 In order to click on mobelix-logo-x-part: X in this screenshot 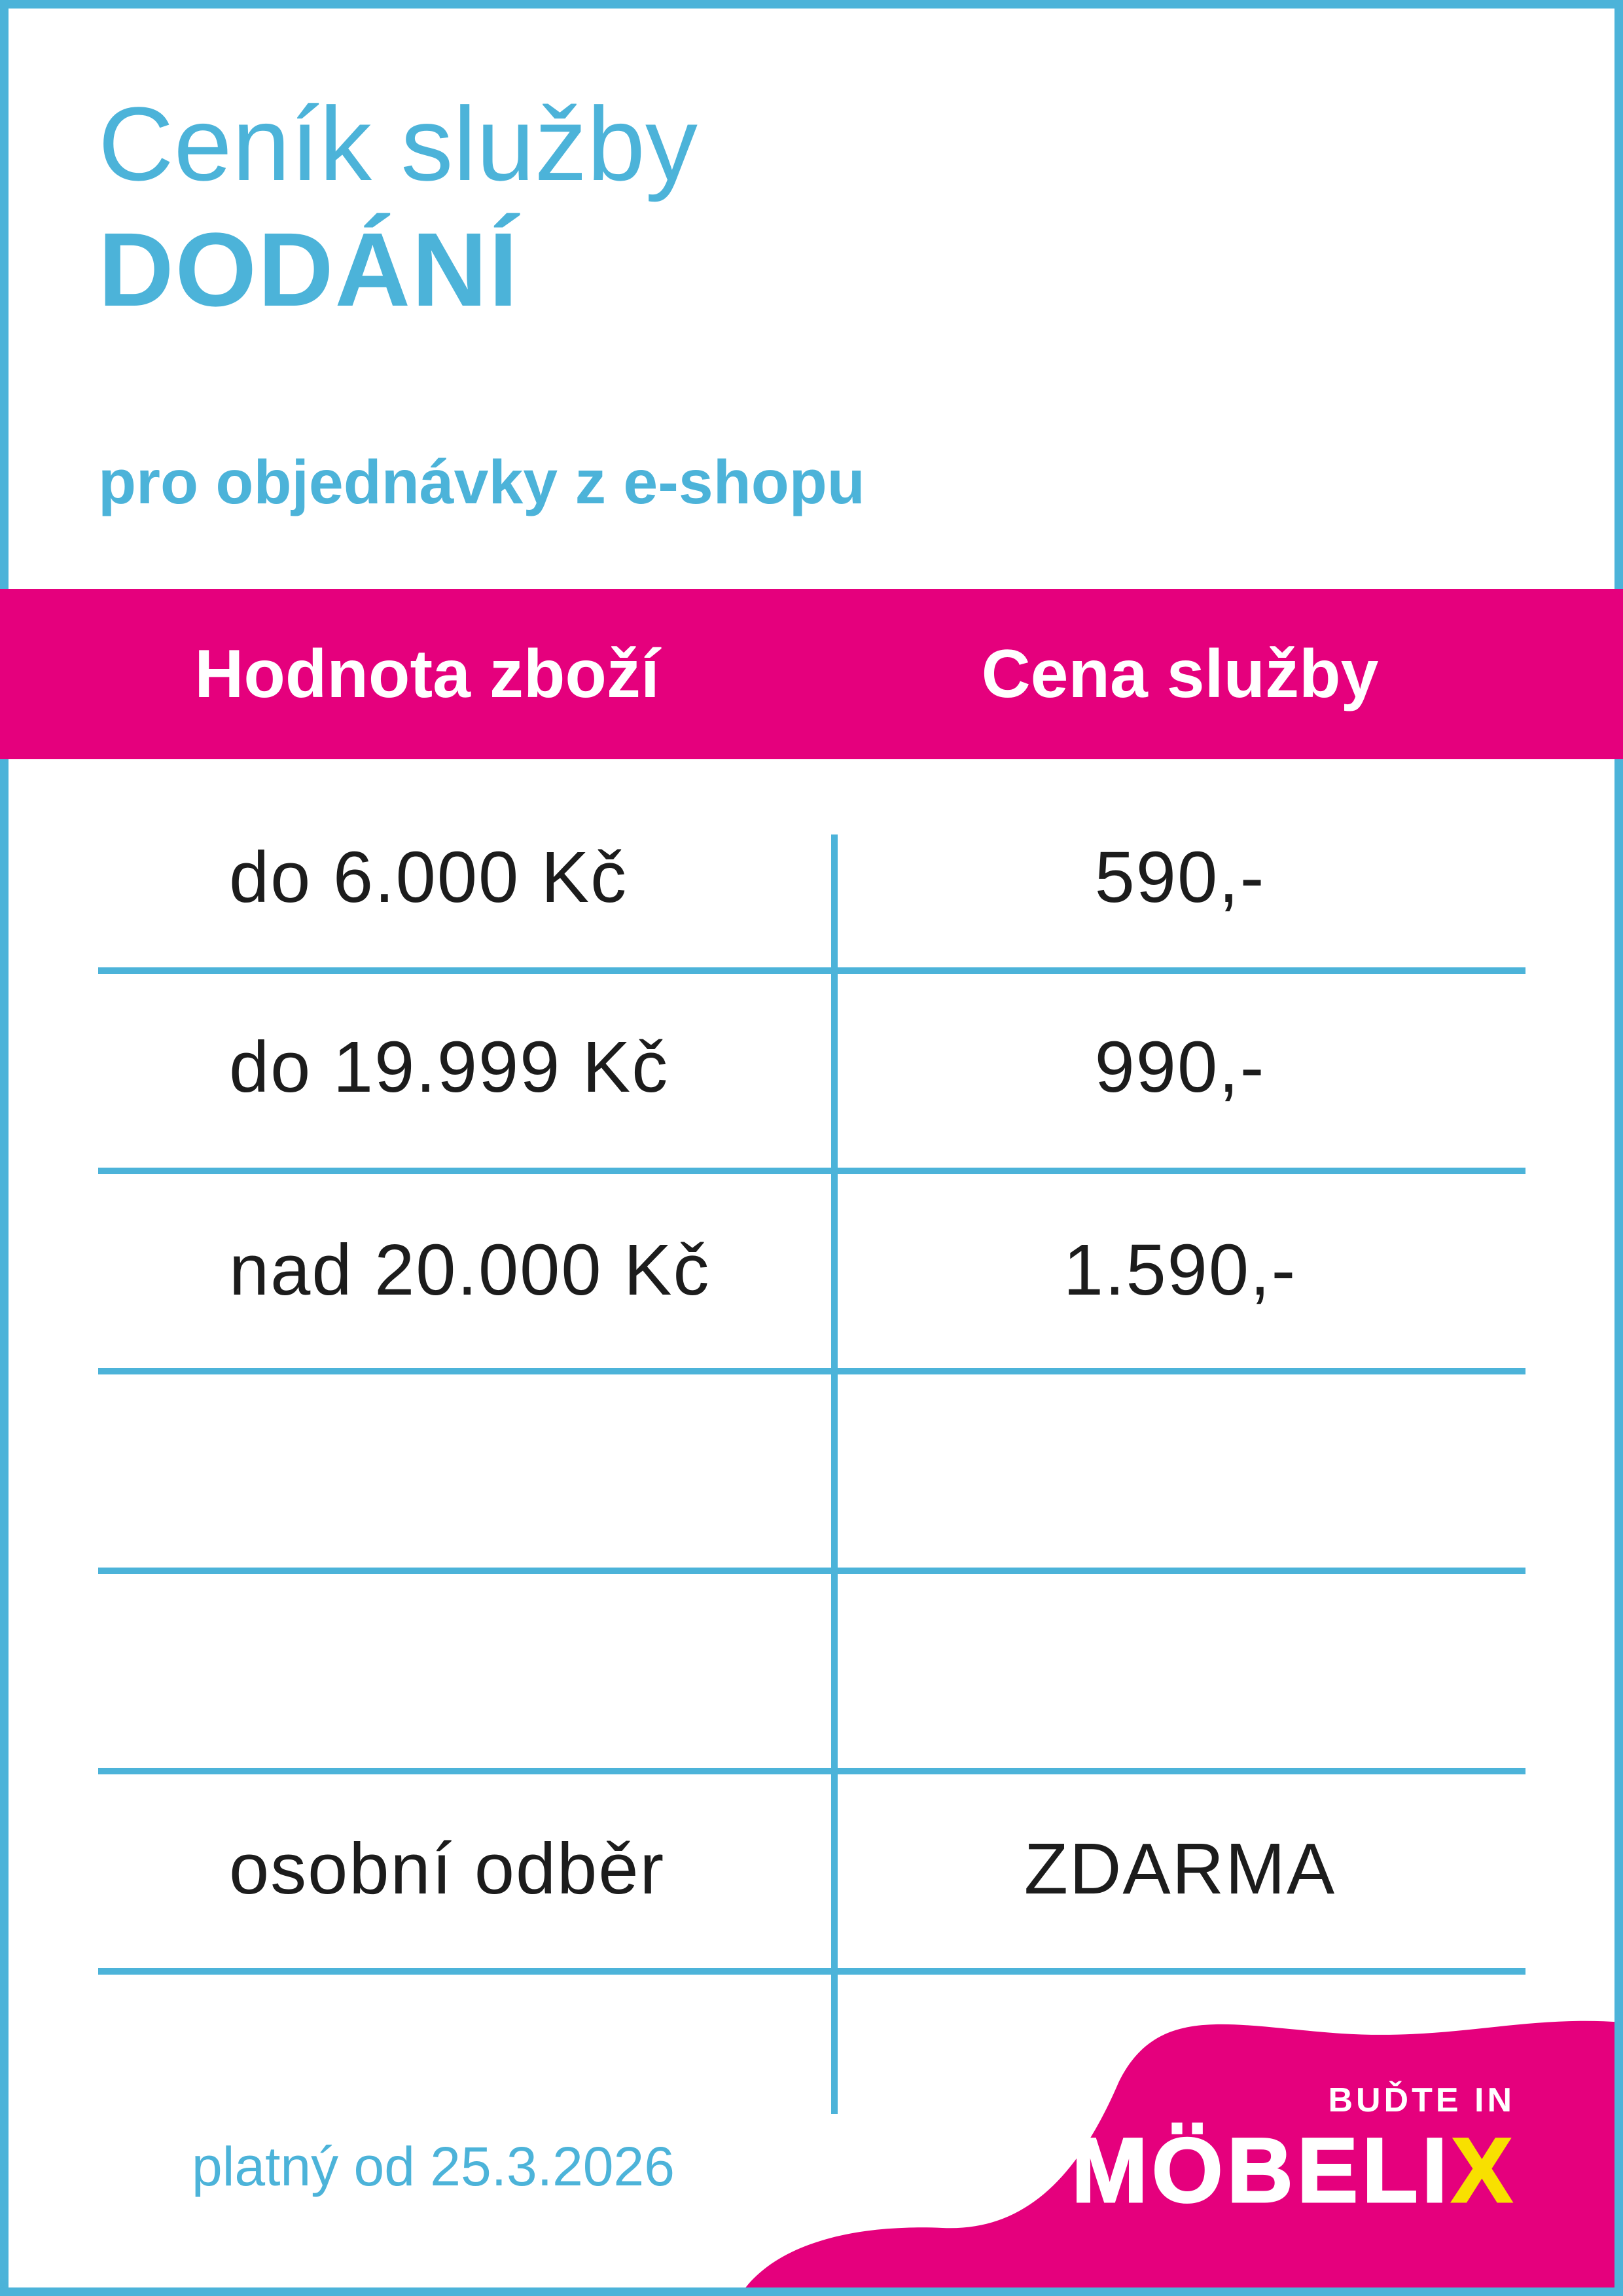, I will do `click(1483, 2170)`.